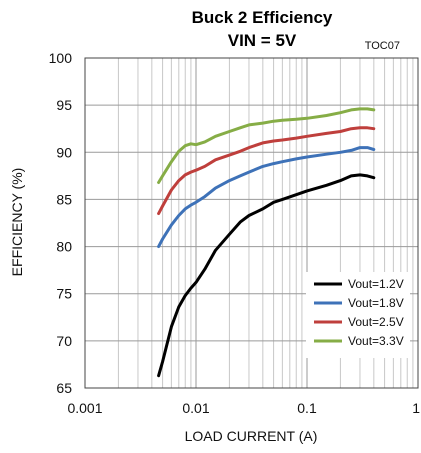 The width and height of the screenshot is (421, 453). What do you see at coordinates (262, 17) in the screenshot?
I see `chart-title: Buck 2 Efficiency` at bounding box center [262, 17].